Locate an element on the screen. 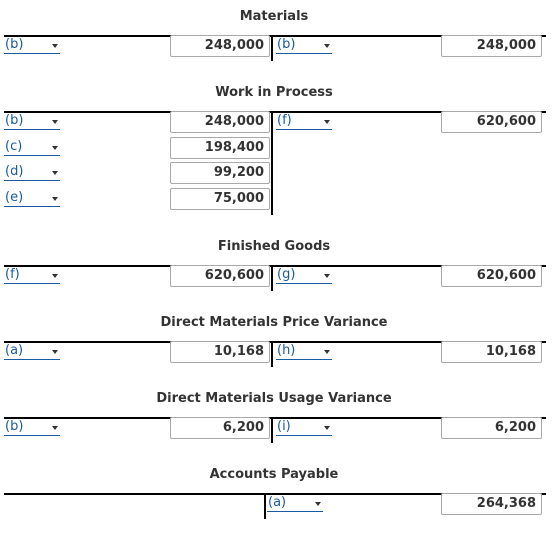 The image size is (553, 537). credit-amount-input: 10,168 is located at coordinates (491, 352).